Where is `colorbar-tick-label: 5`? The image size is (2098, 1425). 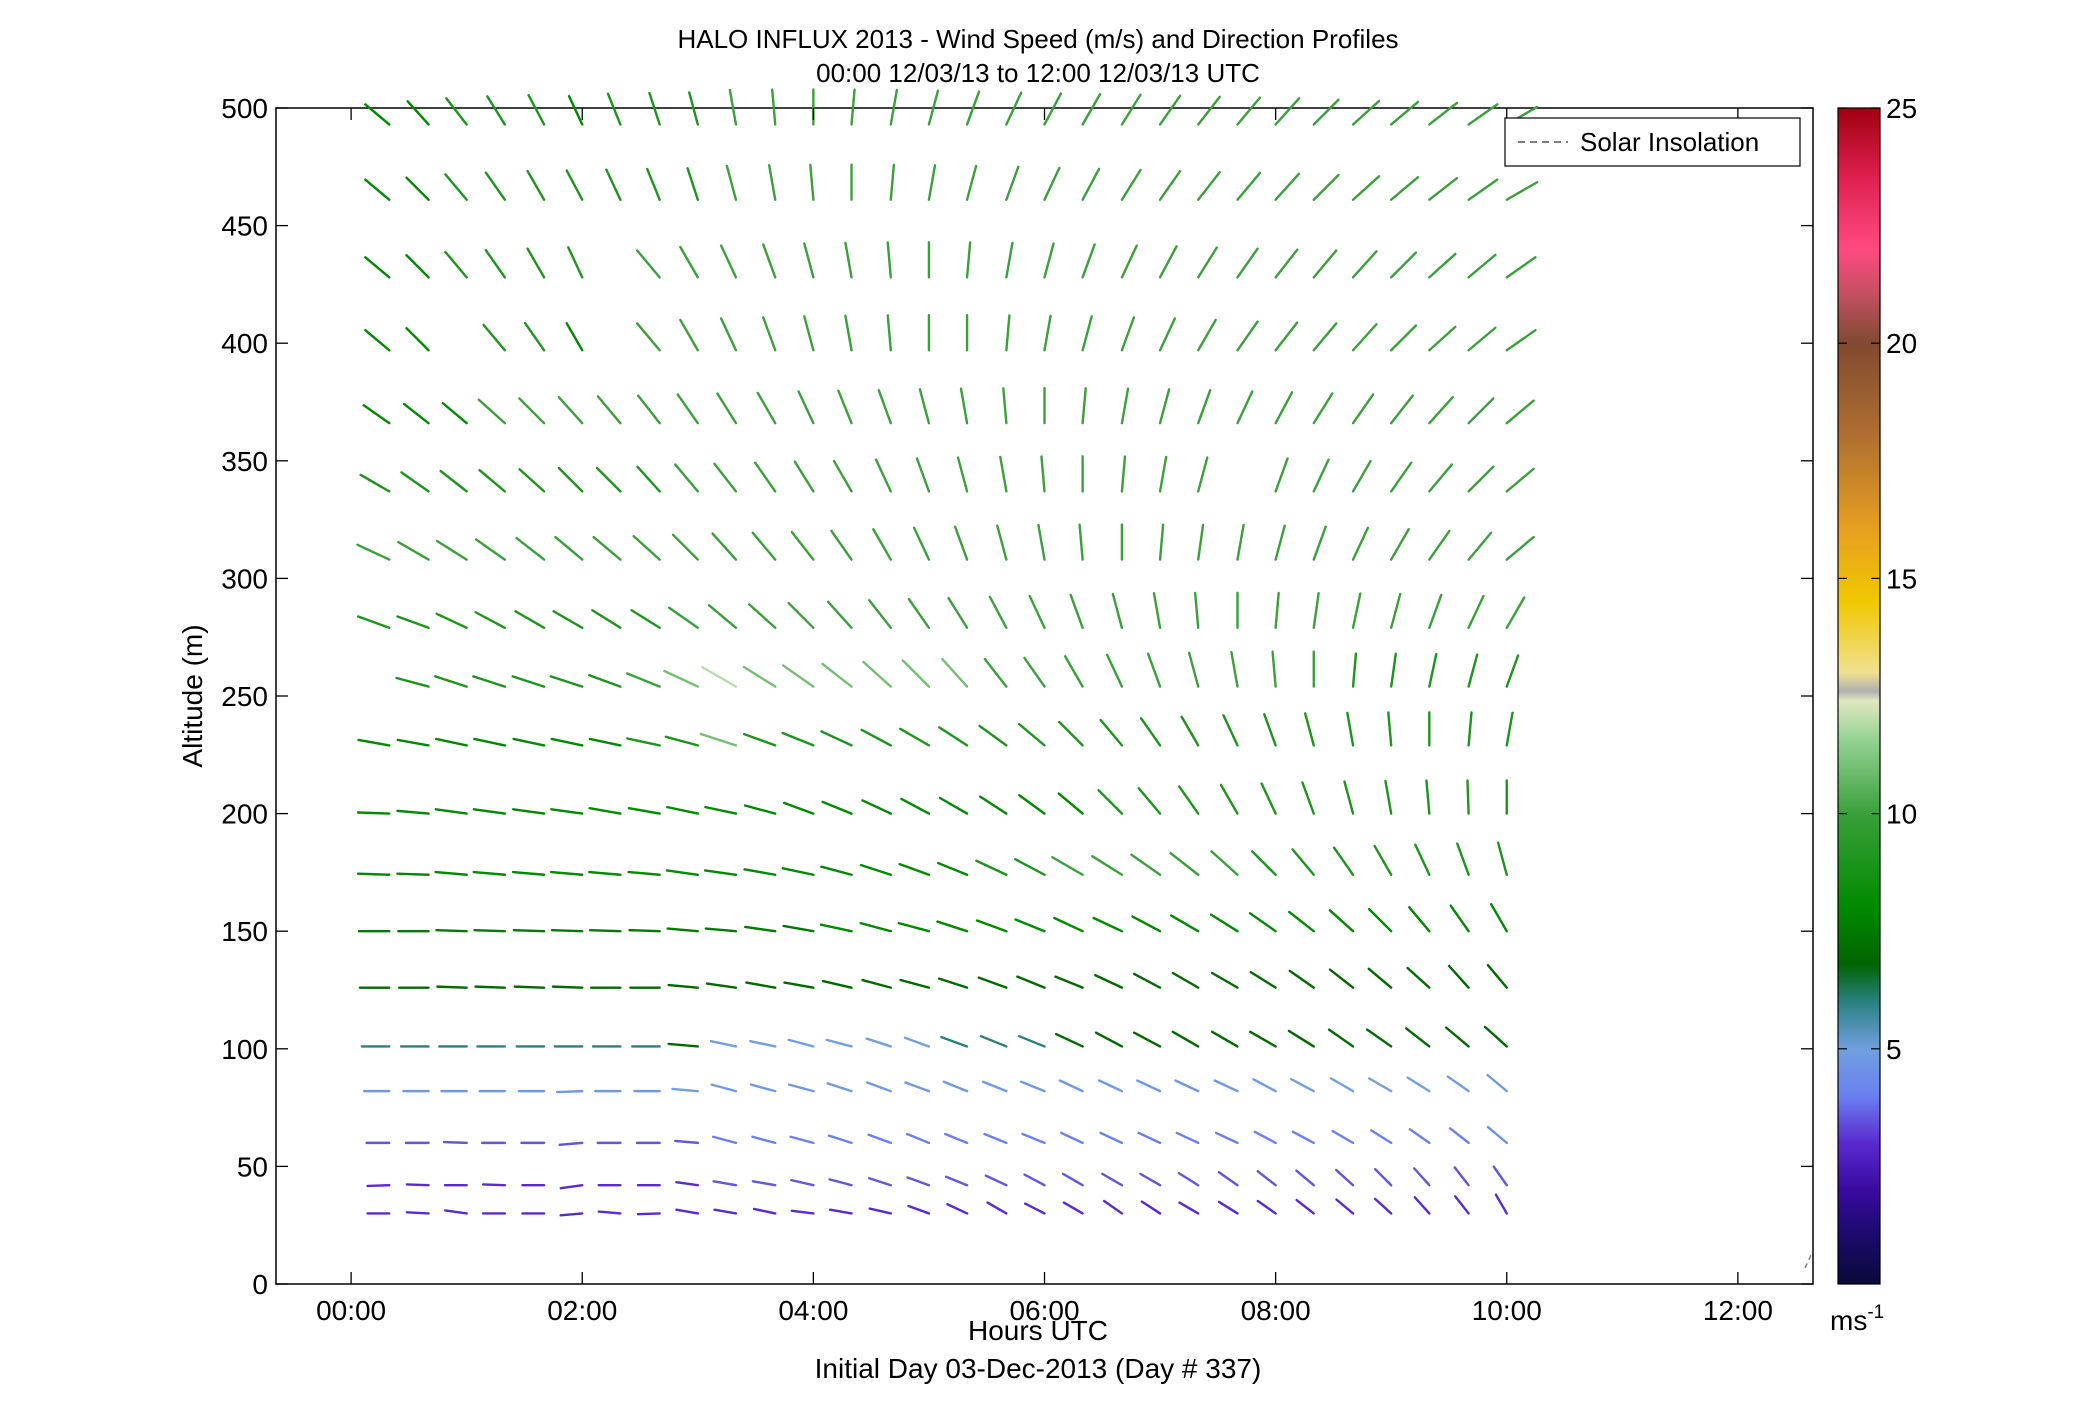
colorbar-tick-label: 5 is located at coordinates (1894, 1049).